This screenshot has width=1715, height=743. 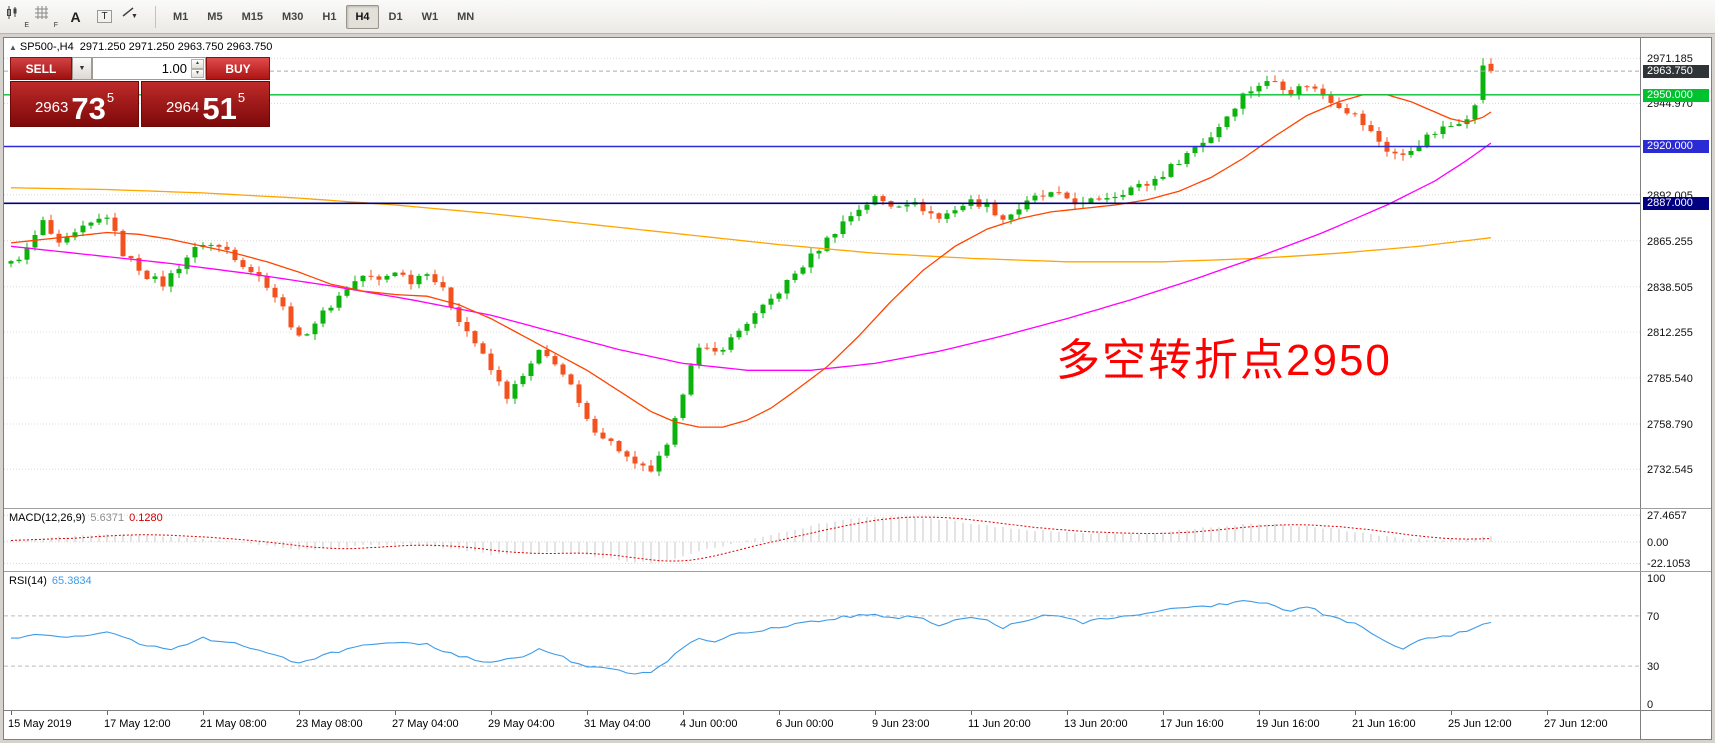 What do you see at coordinates (40, 724) in the screenshot?
I see `time-axis-label: 15 May 2019` at bounding box center [40, 724].